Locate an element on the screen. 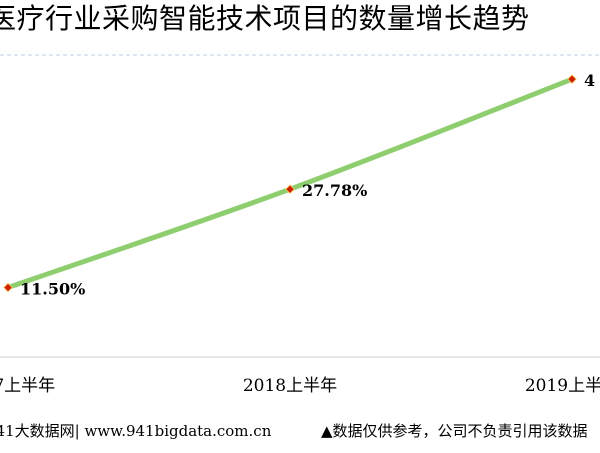  chart-title: 医疗行业采购智能技术项目的数量增长趋势 is located at coordinates (265, 18).